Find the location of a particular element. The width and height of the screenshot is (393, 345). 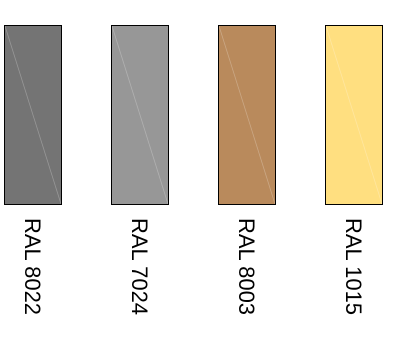

swatch-label-ral-8003: RAL 8003 is located at coordinates (246, 267).